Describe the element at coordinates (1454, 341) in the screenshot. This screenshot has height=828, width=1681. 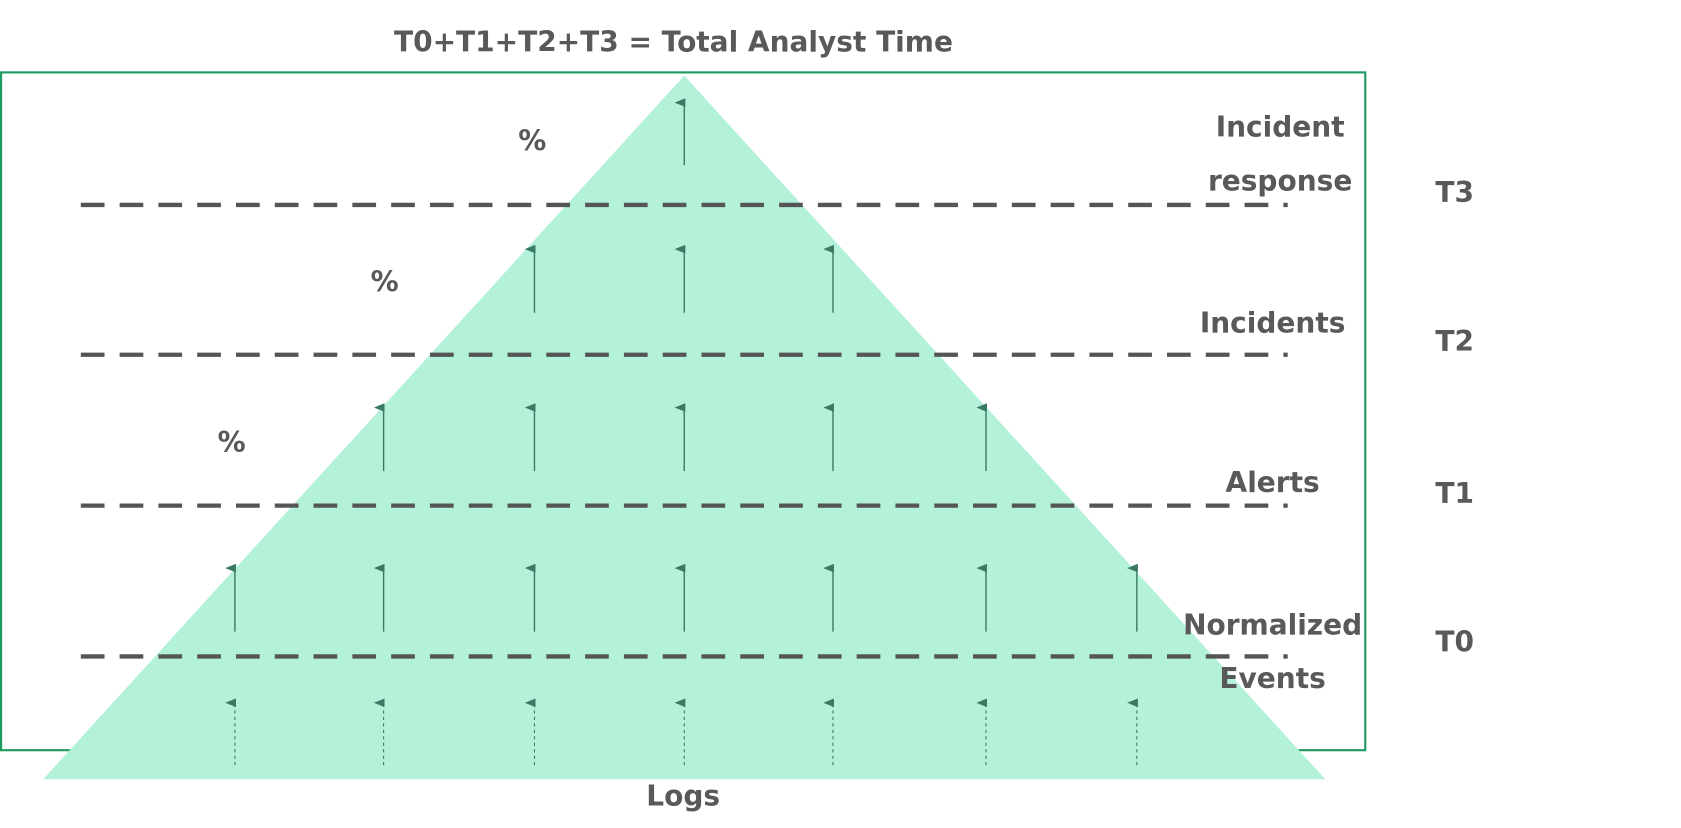
I see `tier-label: T2` at that location.